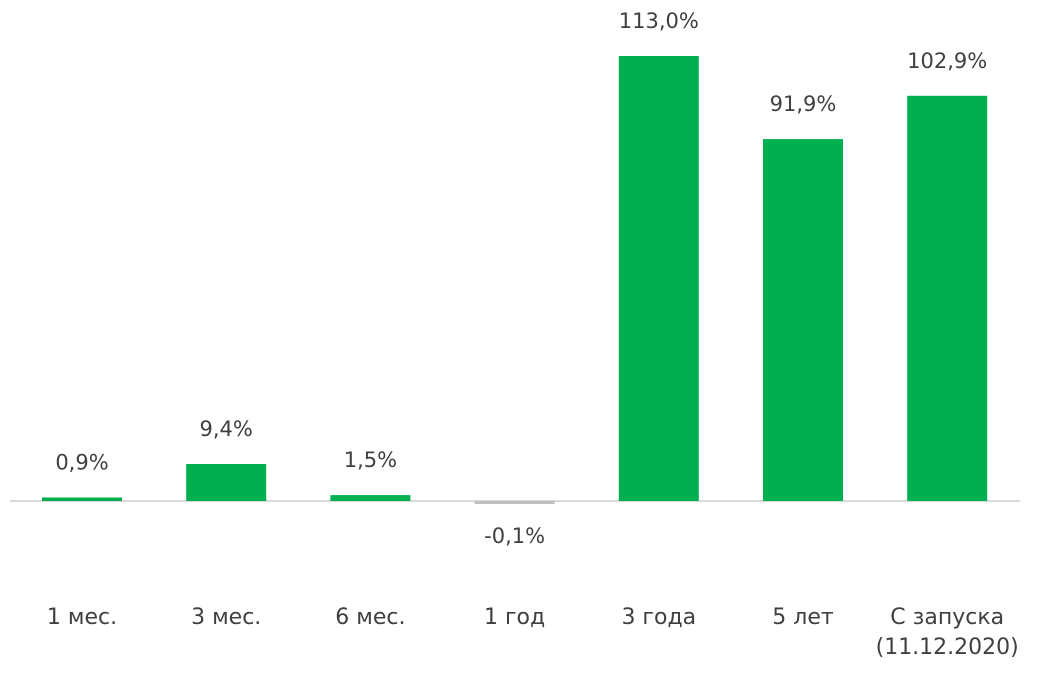  Describe the element at coordinates (82, 617) in the screenshot. I see `x-tick-label: 1 мес.` at that location.